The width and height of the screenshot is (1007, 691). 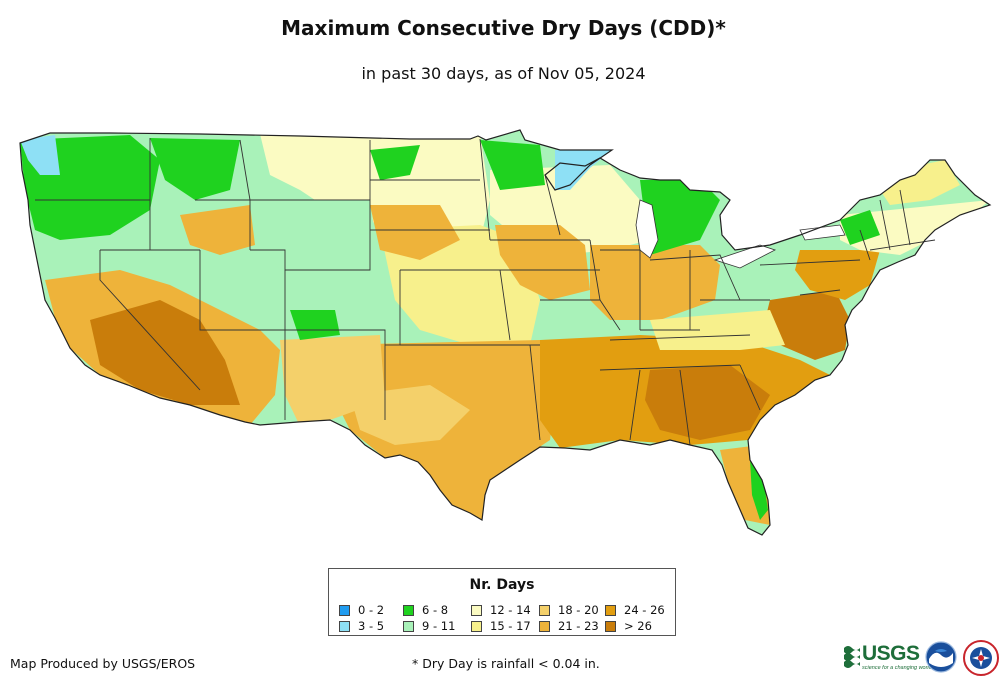 What do you see at coordinates (915, 227) in the screenshot?
I see `region-new-england` at bounding box center [915, 227].